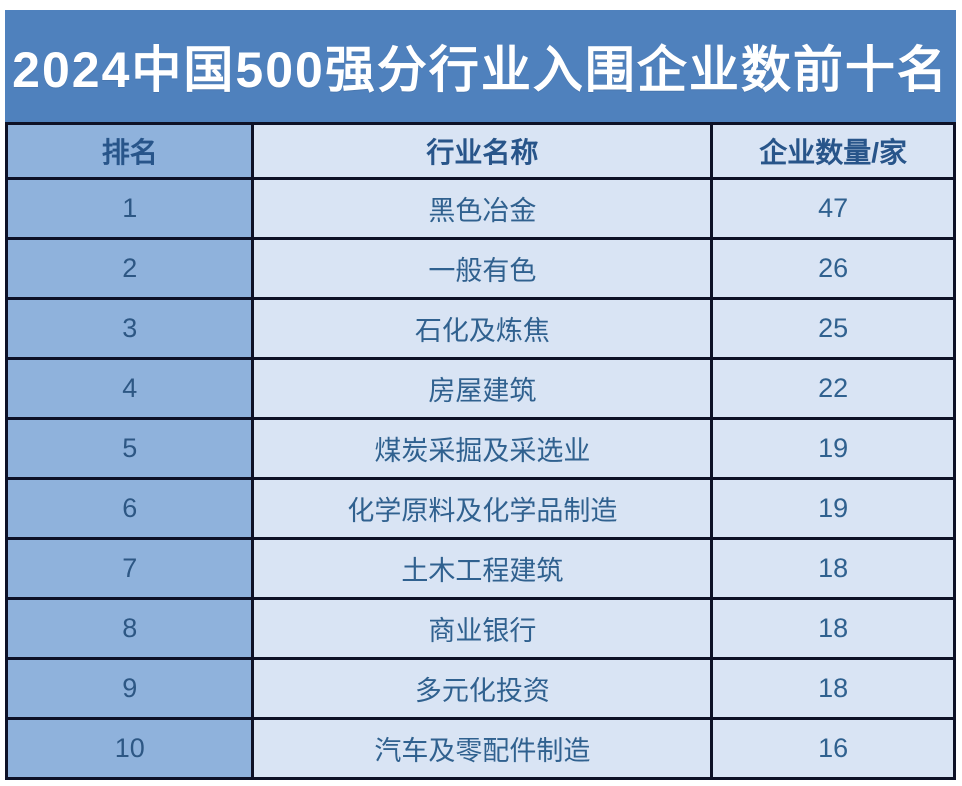 The width and height of the screenshot is (962, 786). I want to click on page-title: 2024中国500强分行业入围企业数前十名, so click(480, 70).